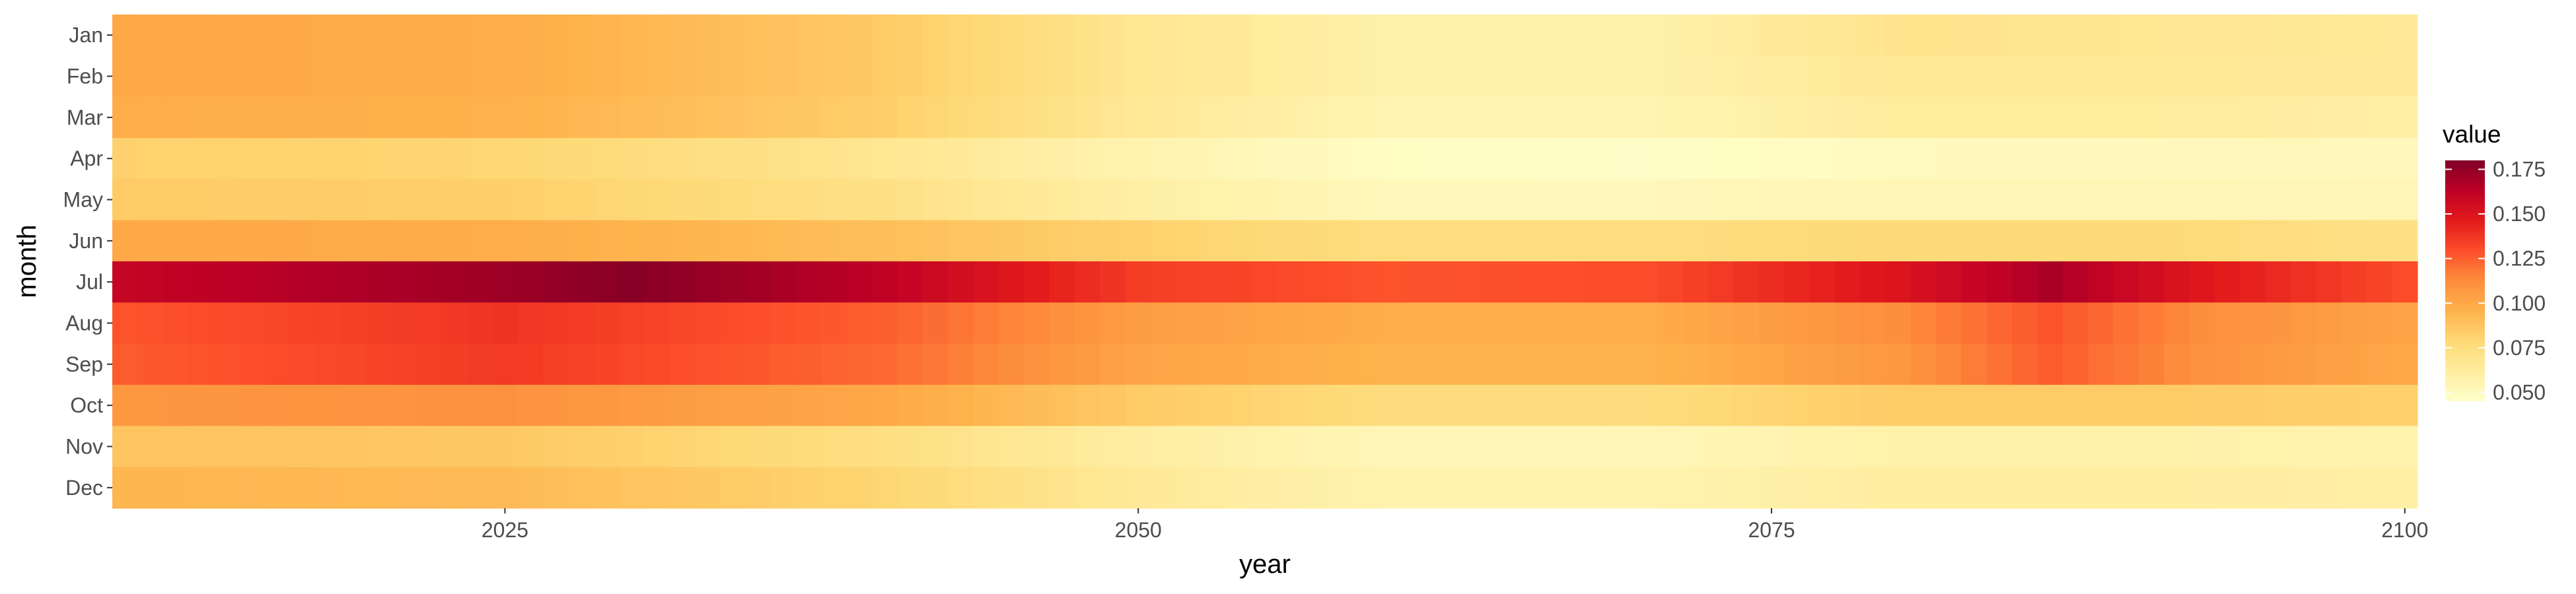 The width and height of the screenshot is (2576, 594). Describe the element at coordinates (2520, 170) in the screenshot. I see `legend-tick-label: 0.175` at that location.